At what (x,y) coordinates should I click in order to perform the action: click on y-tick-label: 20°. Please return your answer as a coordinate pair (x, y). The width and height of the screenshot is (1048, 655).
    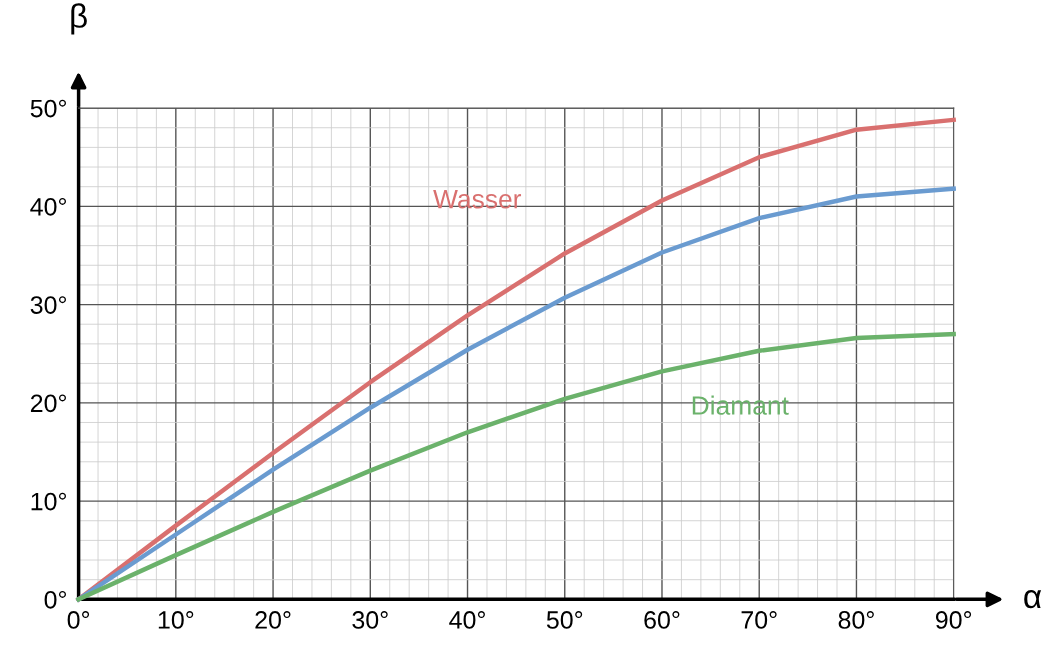
    Looking at the image, I should click on (48, 403).